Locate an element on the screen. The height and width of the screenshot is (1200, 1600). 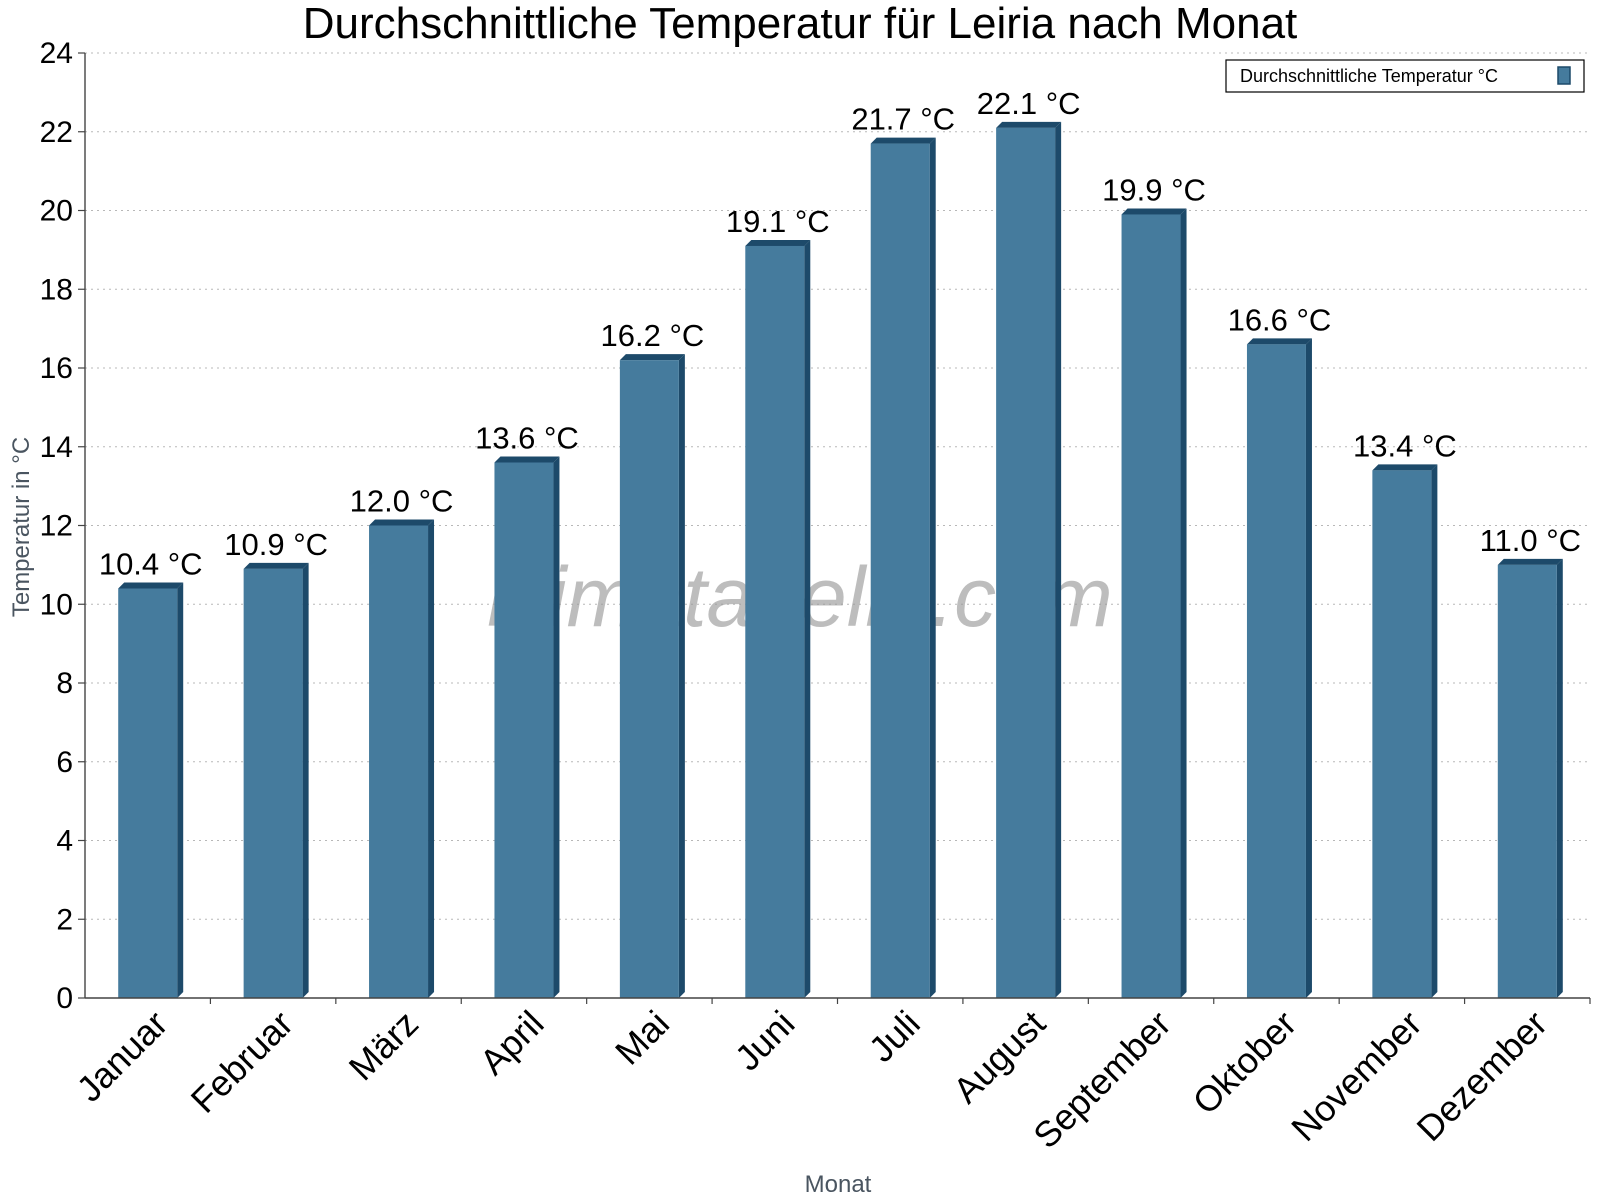
y-tick-label: 24 is located at coordinates (56, 53).